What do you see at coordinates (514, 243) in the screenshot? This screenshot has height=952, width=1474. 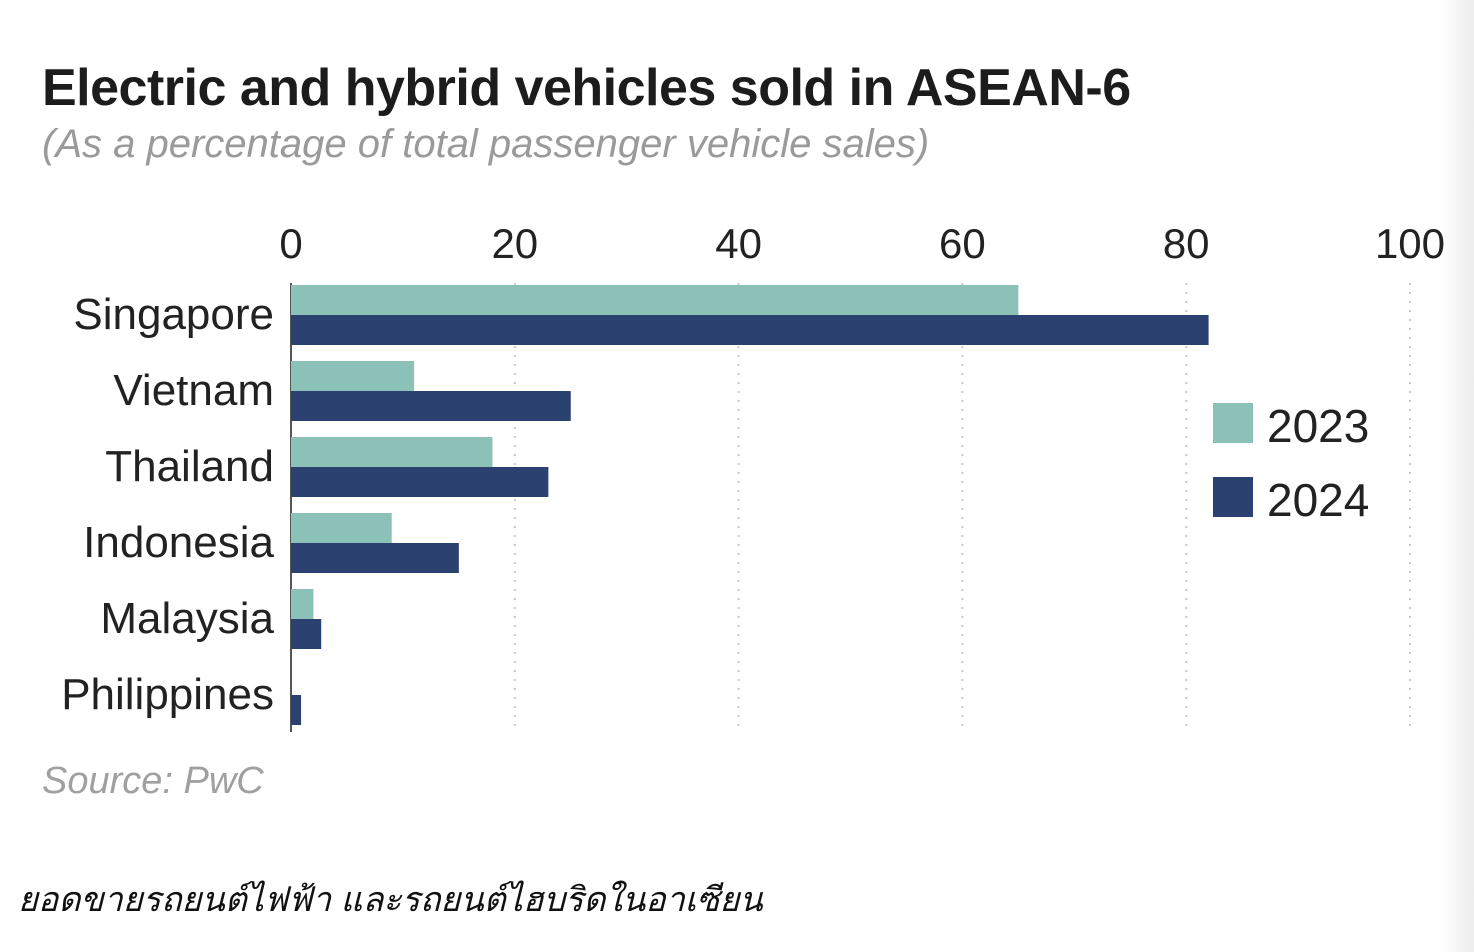 I see `x-tick-label: 20` at bounding box center [514, 243].